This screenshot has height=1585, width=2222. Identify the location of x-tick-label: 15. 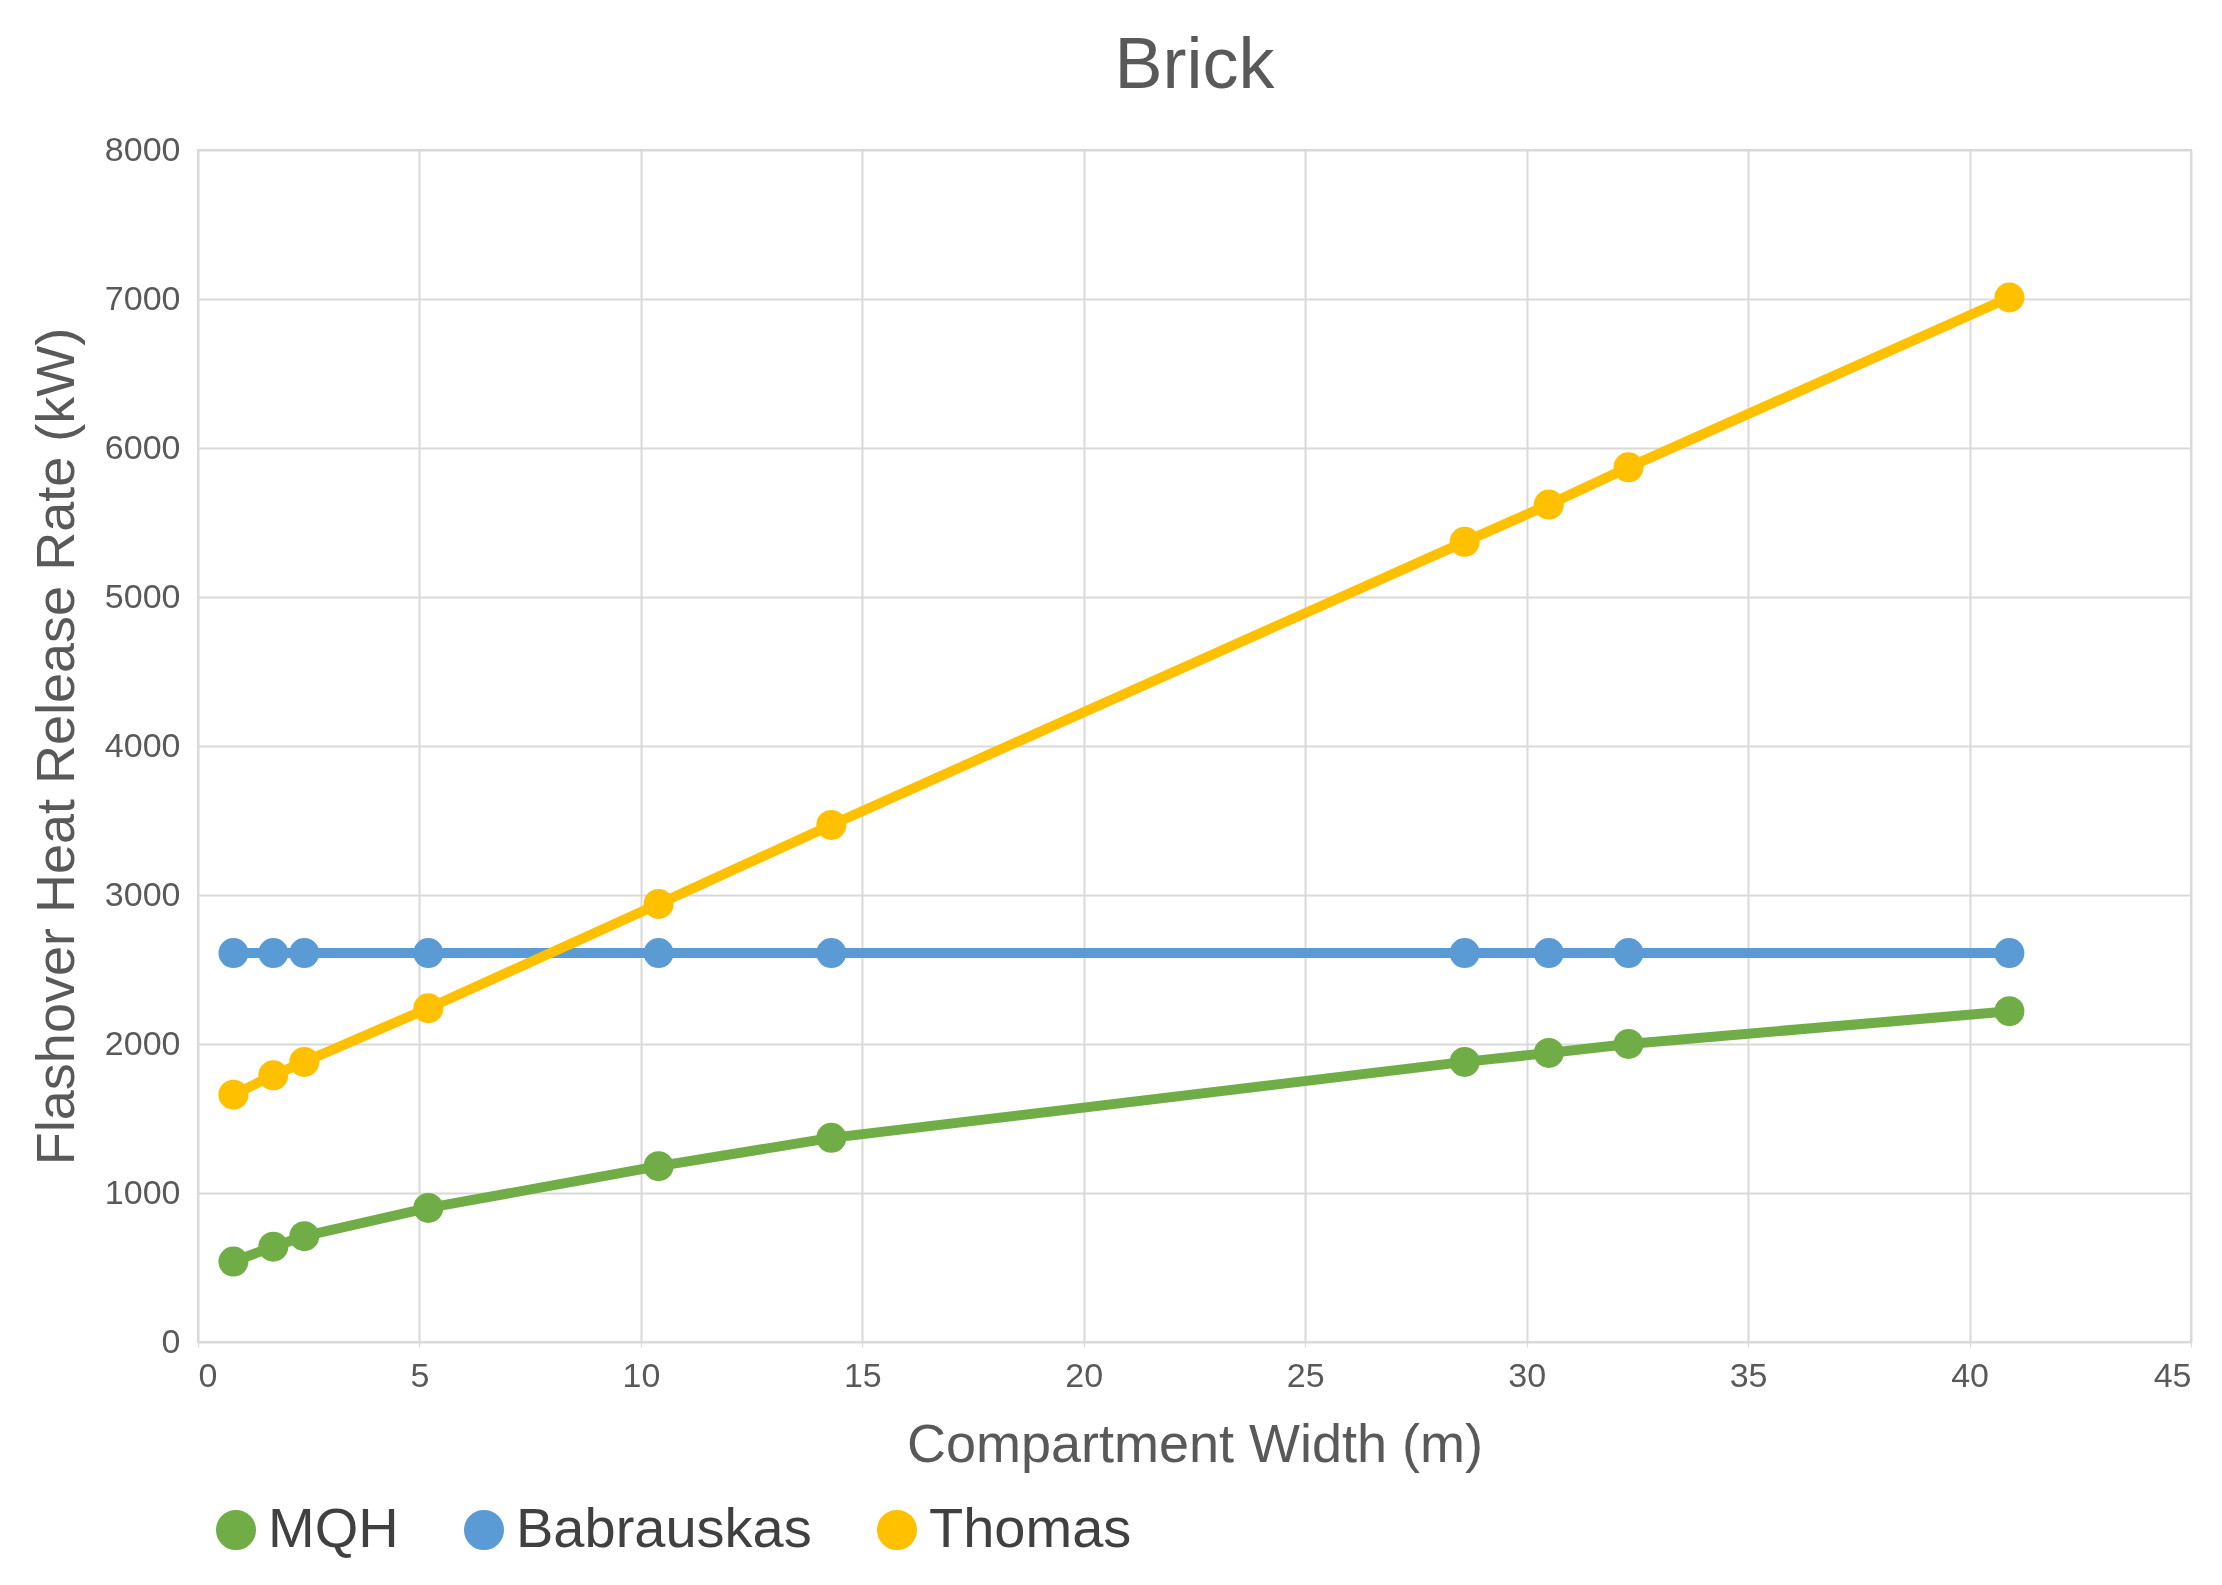
(862, 1374).